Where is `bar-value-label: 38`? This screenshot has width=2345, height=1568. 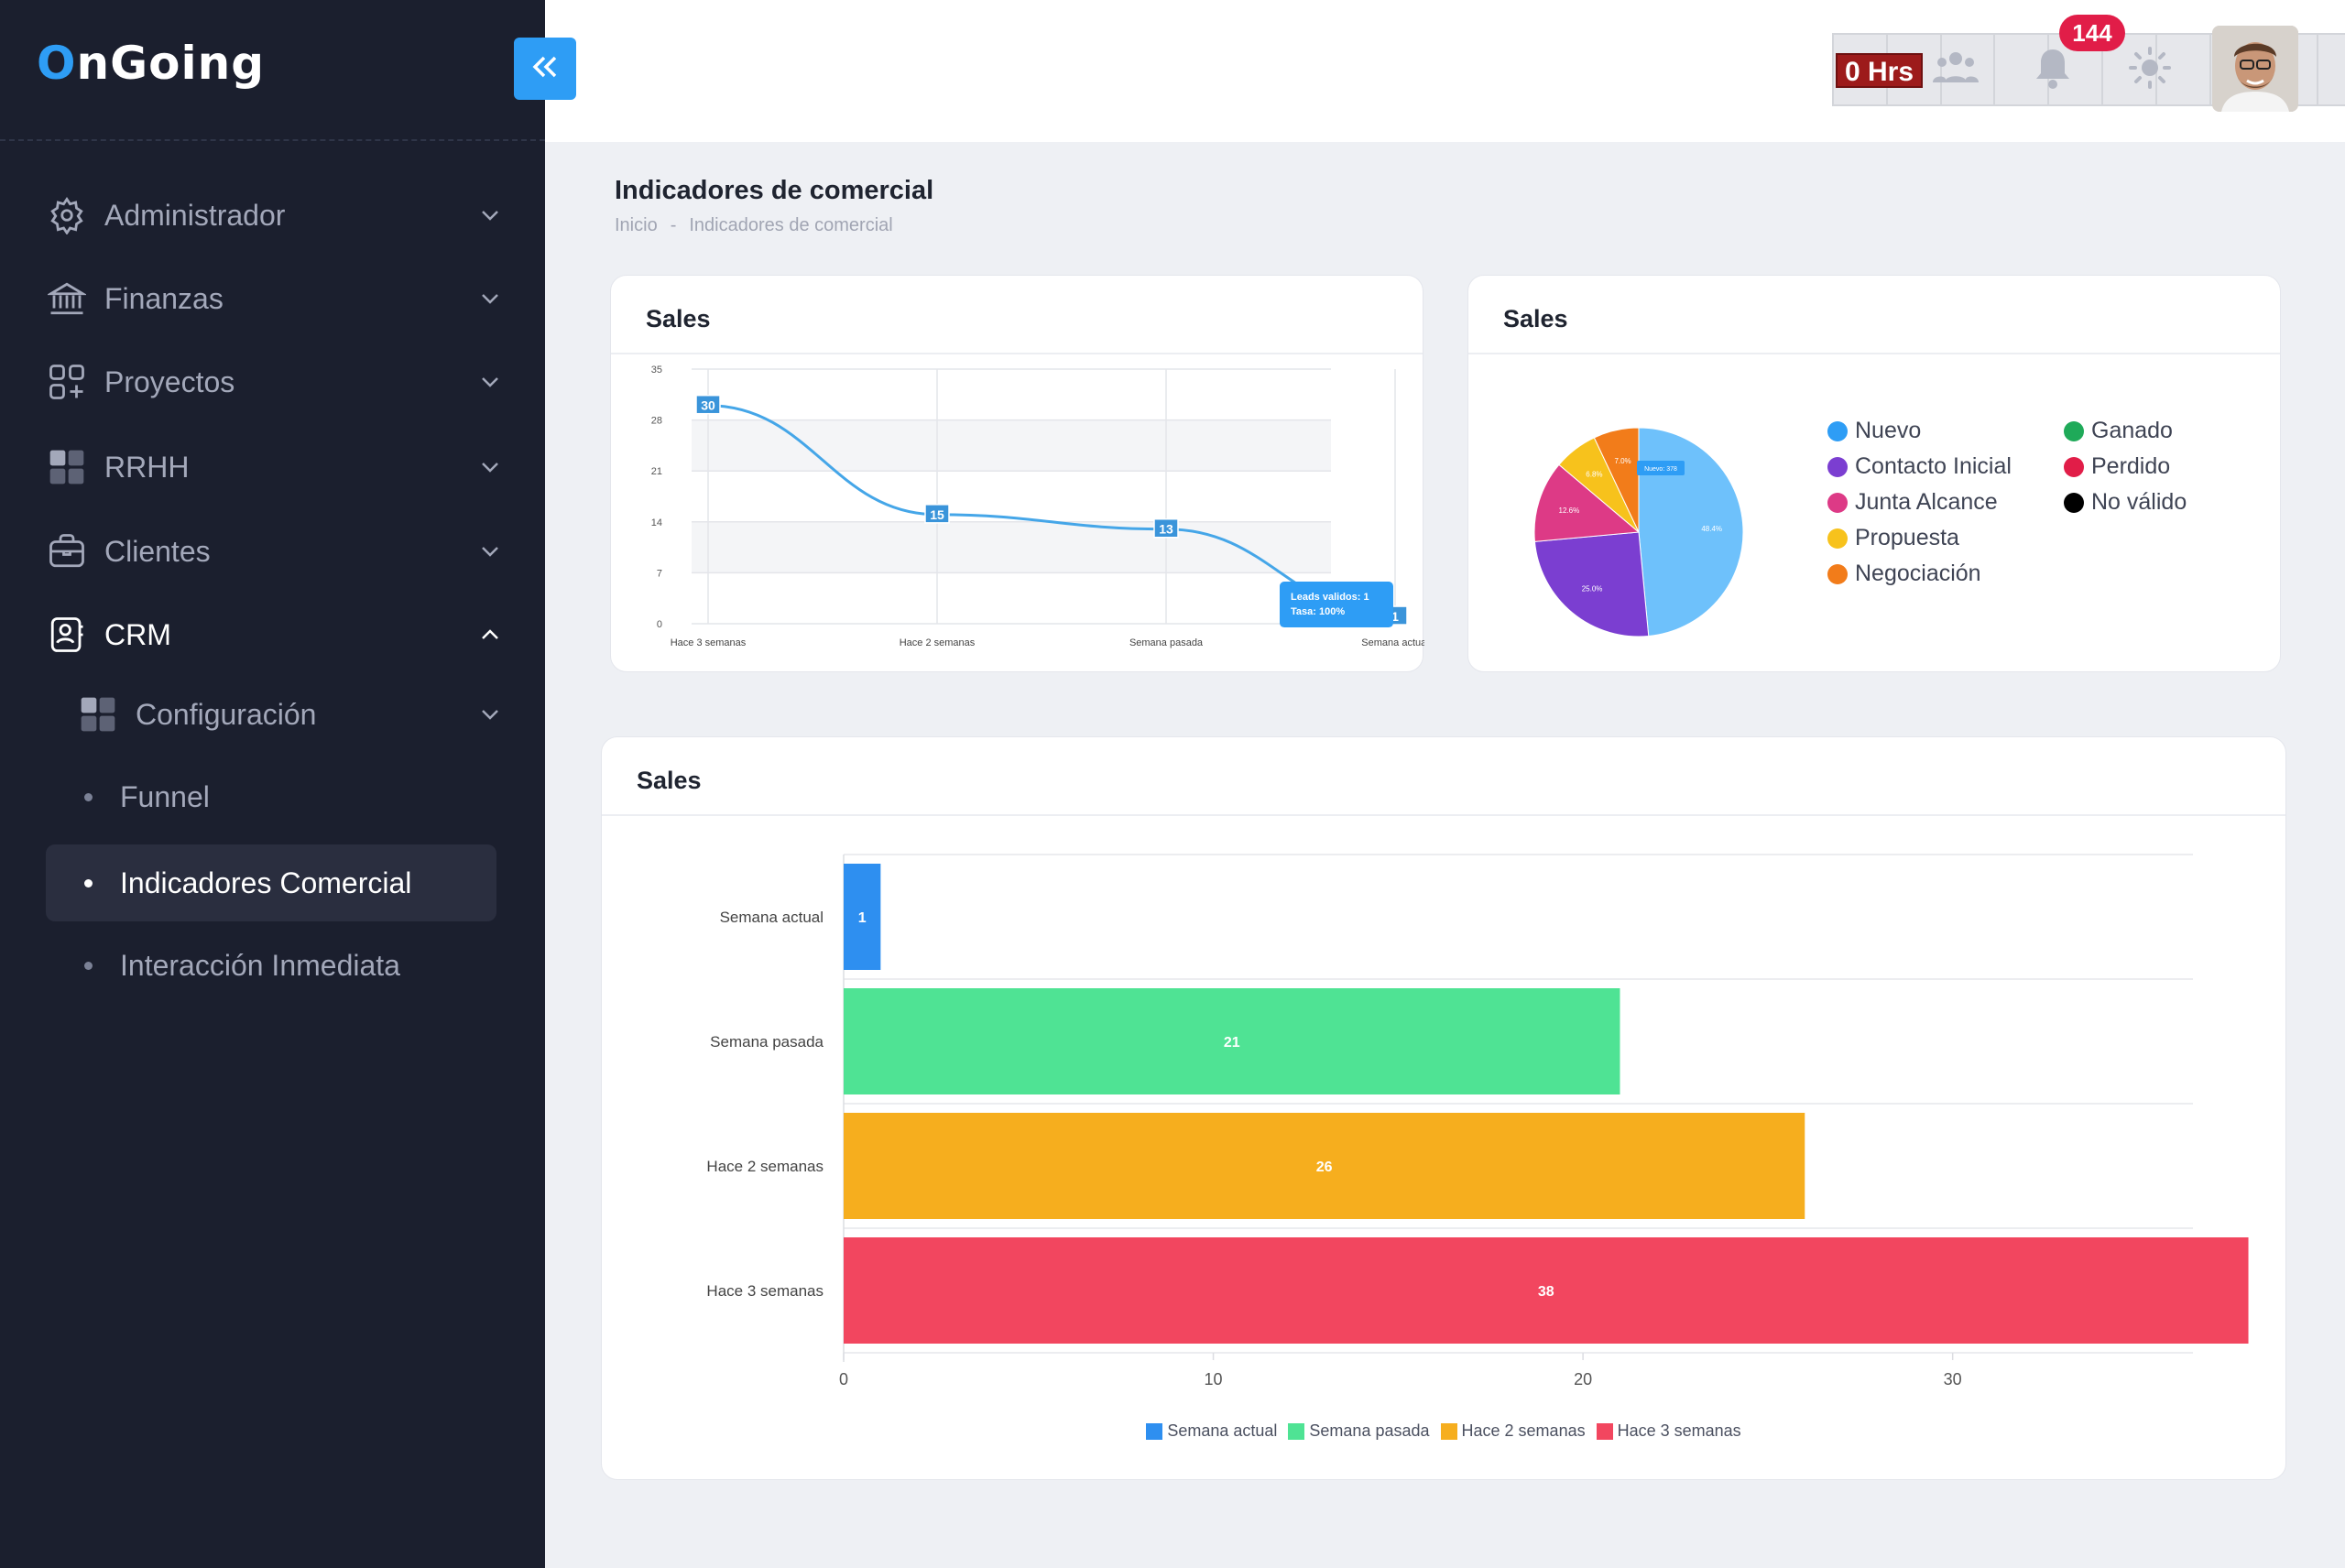
bar-value-label: 38 is located at coordinates (1546, 1292).